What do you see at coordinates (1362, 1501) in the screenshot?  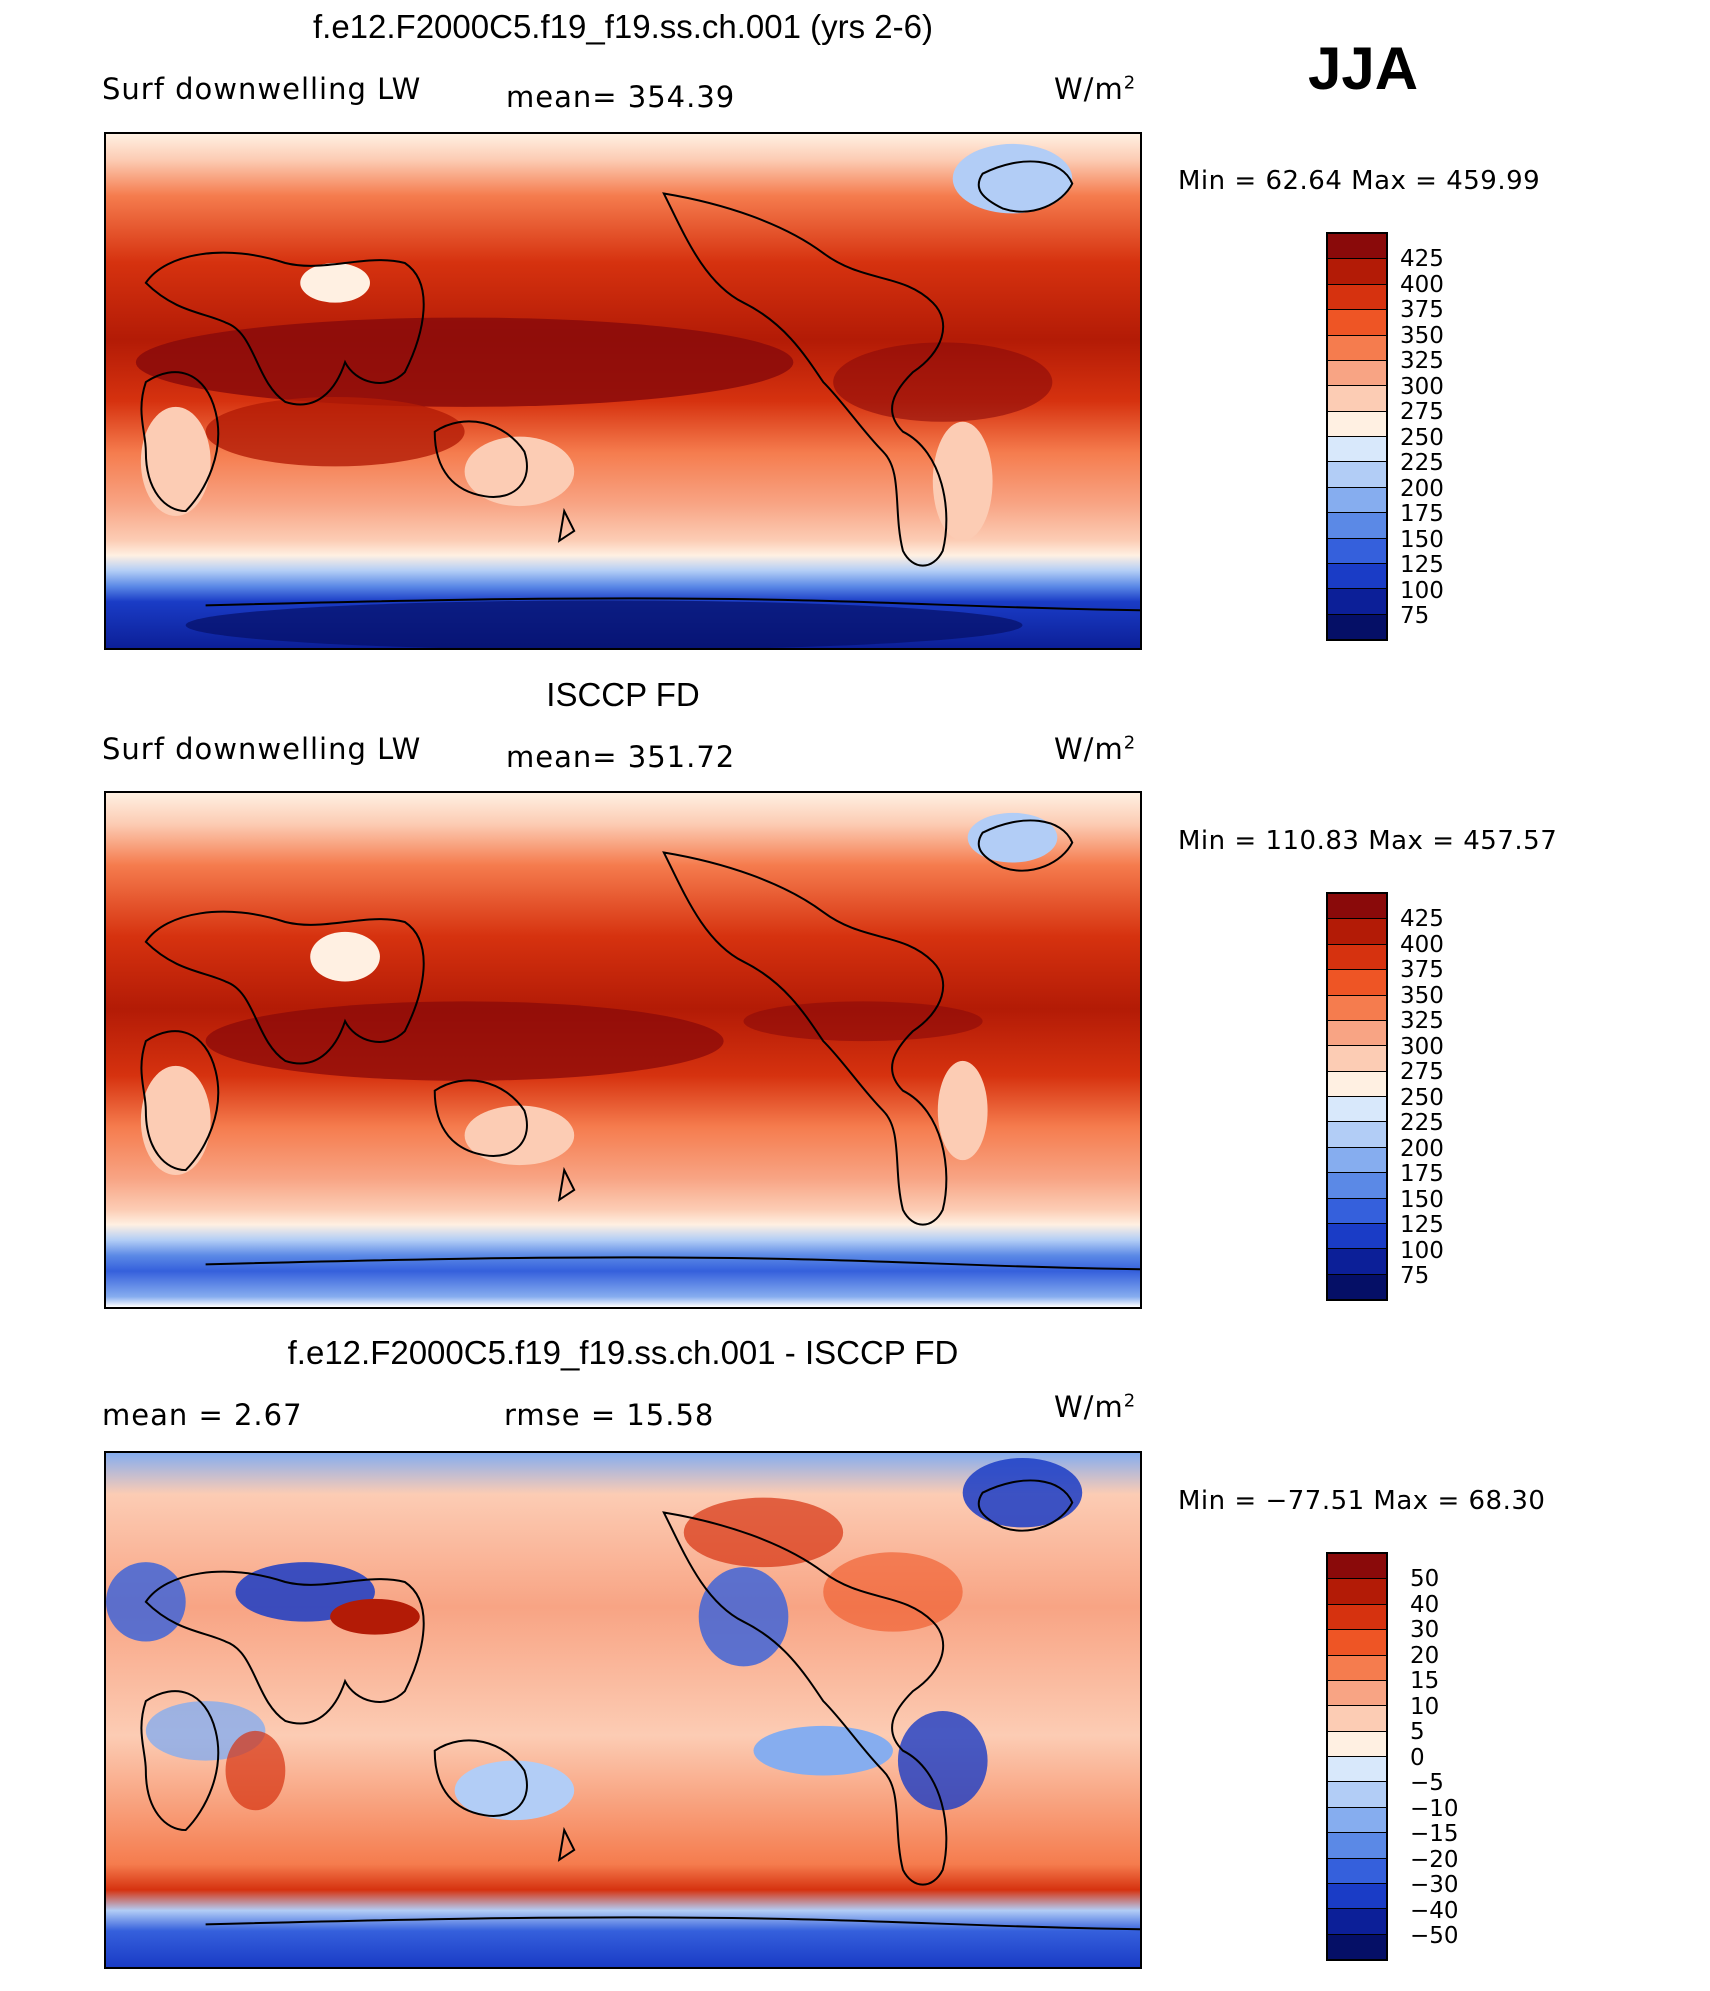 I see `panel3-minmax: Min = −77.51 Max = 68.30` at bounding box center [1362, 1501].